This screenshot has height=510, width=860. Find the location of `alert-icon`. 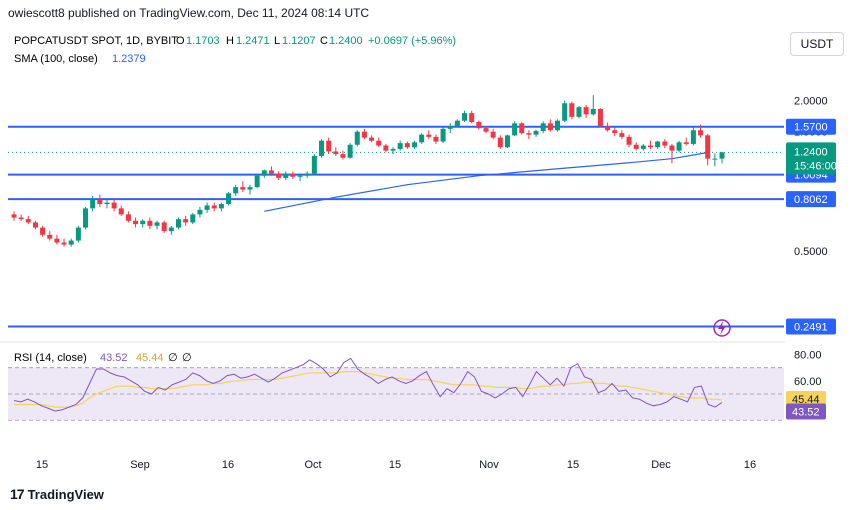

alert-icon is located at coordinates (722, 328).